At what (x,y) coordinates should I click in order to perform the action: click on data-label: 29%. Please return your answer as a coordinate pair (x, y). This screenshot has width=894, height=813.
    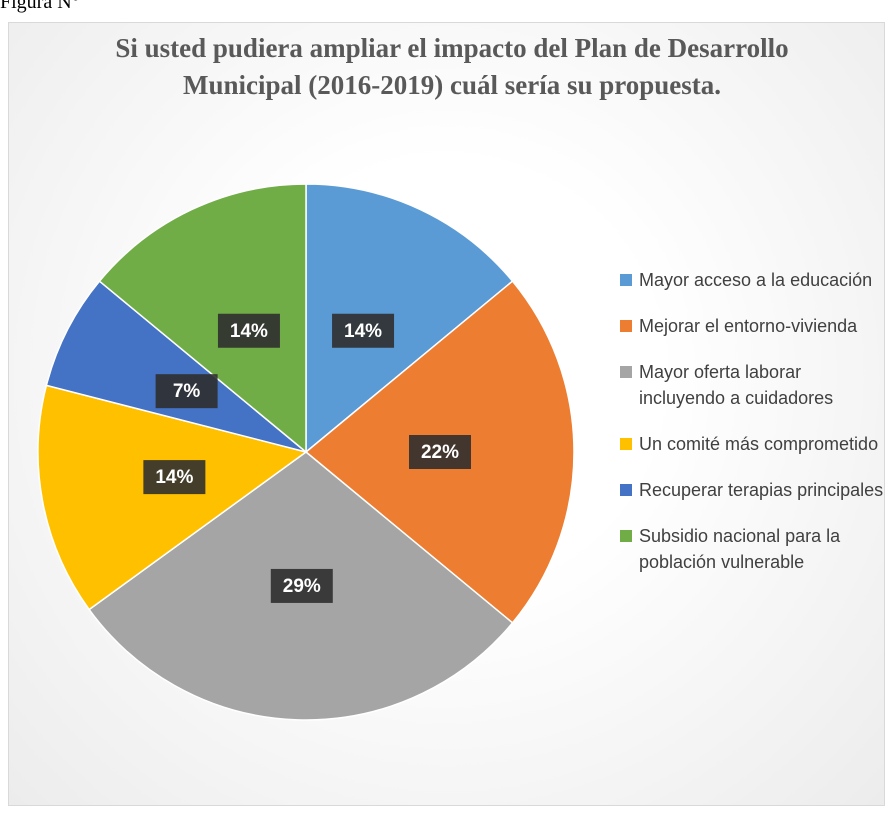
    Looking at the image, I should click on (302, 586).